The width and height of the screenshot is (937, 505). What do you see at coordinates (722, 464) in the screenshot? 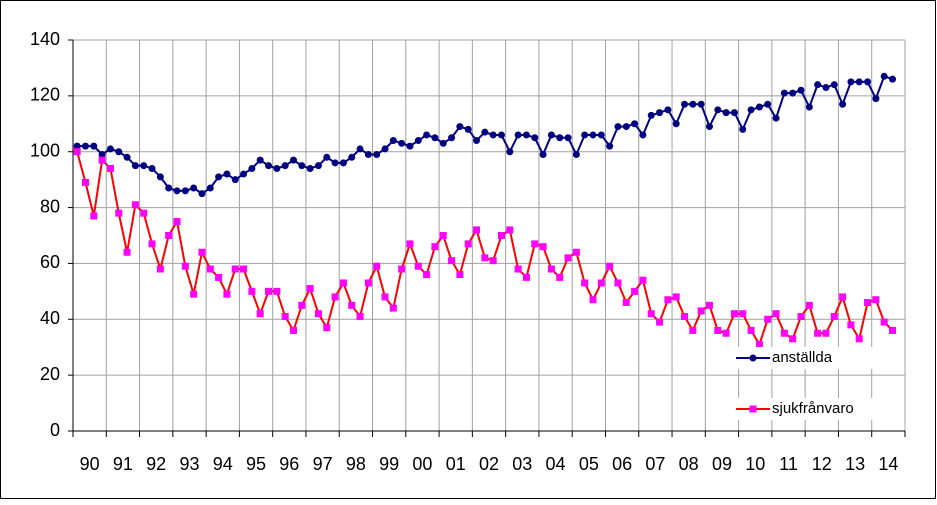
I see `x-tick-label: 09` at bounding box center [722, 464].